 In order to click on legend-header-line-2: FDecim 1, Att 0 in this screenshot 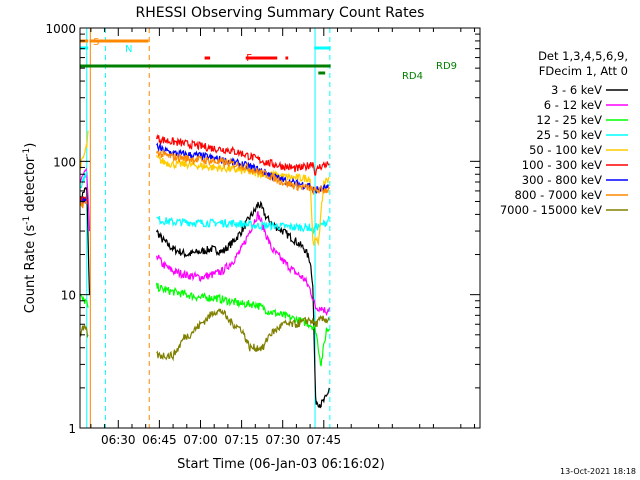, I will do `click(583, 71)`.